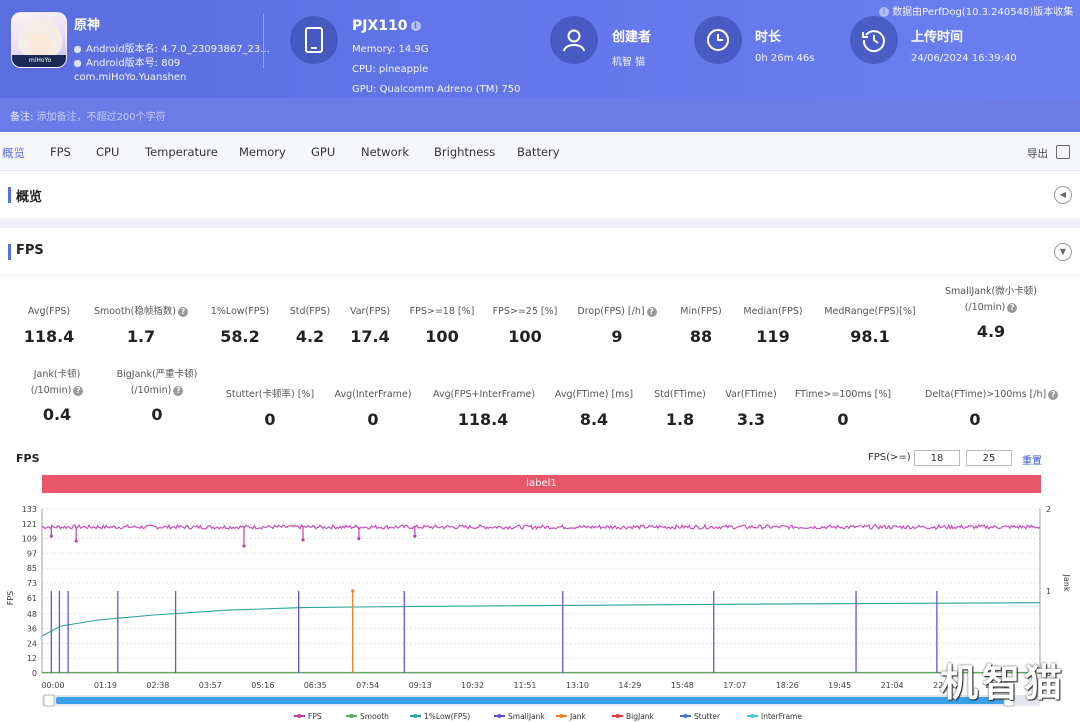 The image size is (1080, 722). Describe the element at coordinates (578, 716) in the screenshot. I see `legend-label: Jank` at that location.